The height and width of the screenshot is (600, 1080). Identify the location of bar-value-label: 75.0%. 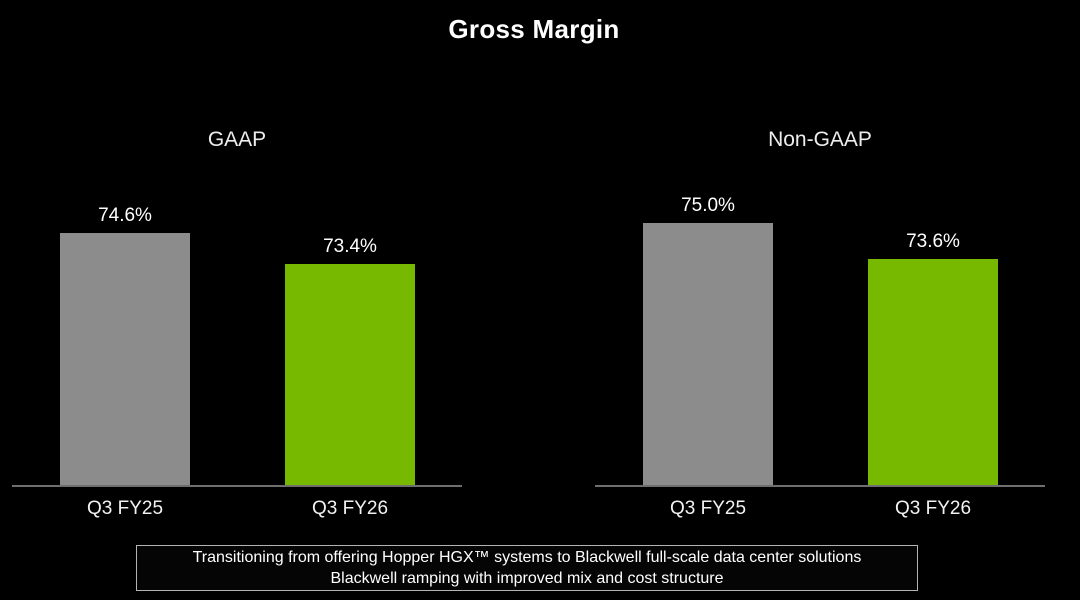
(708, 205).